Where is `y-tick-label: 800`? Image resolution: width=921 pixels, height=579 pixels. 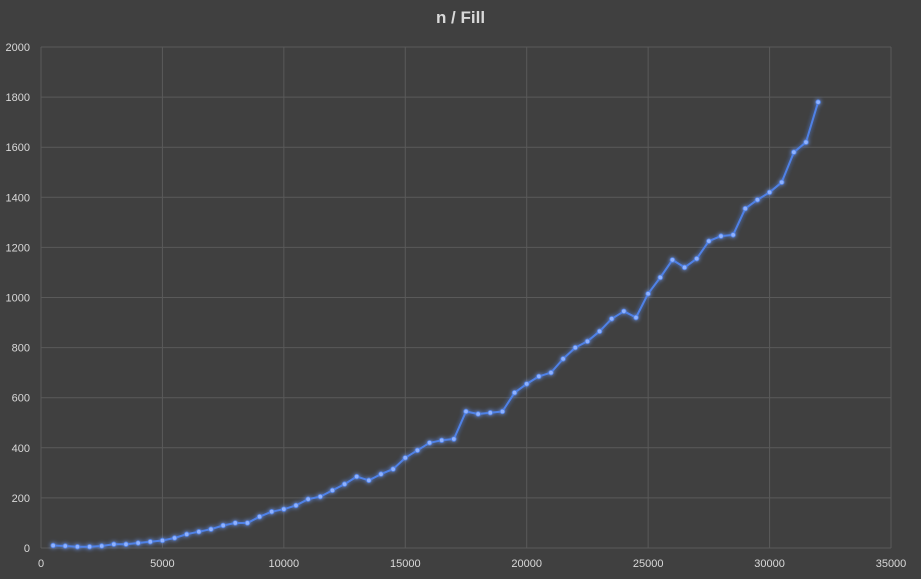 y-tick-label: 800 is located at coordinates (21, 349).